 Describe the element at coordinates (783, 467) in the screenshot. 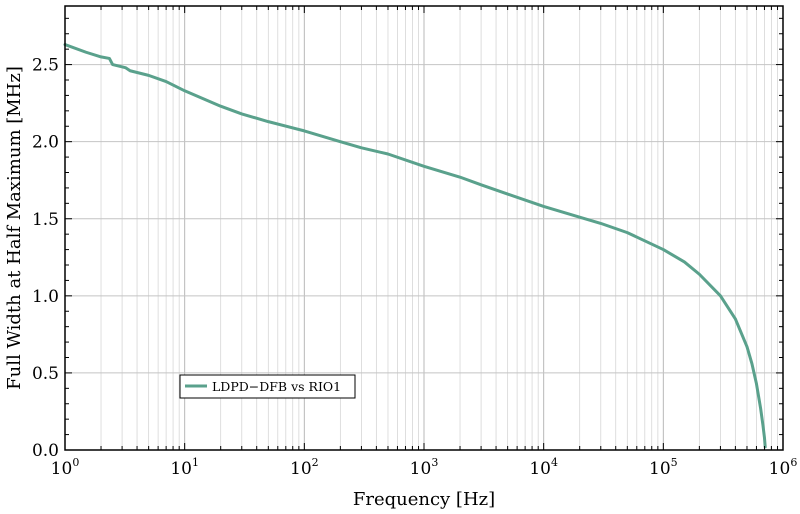

I see `x-tick-label: 10⁶` at that location.